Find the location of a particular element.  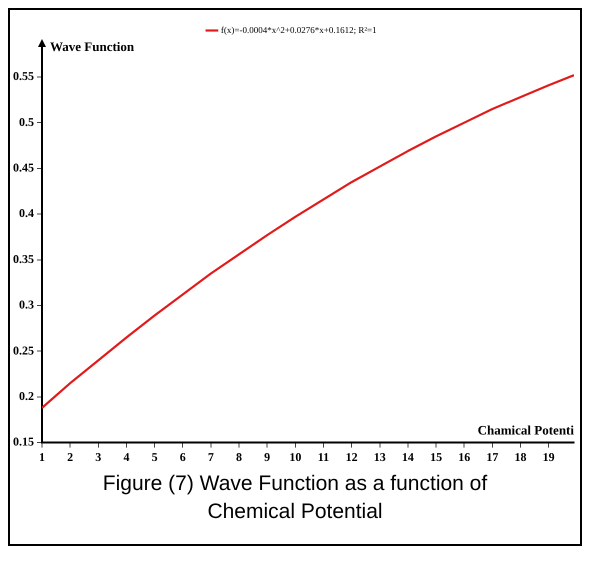

y-tick-label: 0.5 is located at coordinates (26, 121).